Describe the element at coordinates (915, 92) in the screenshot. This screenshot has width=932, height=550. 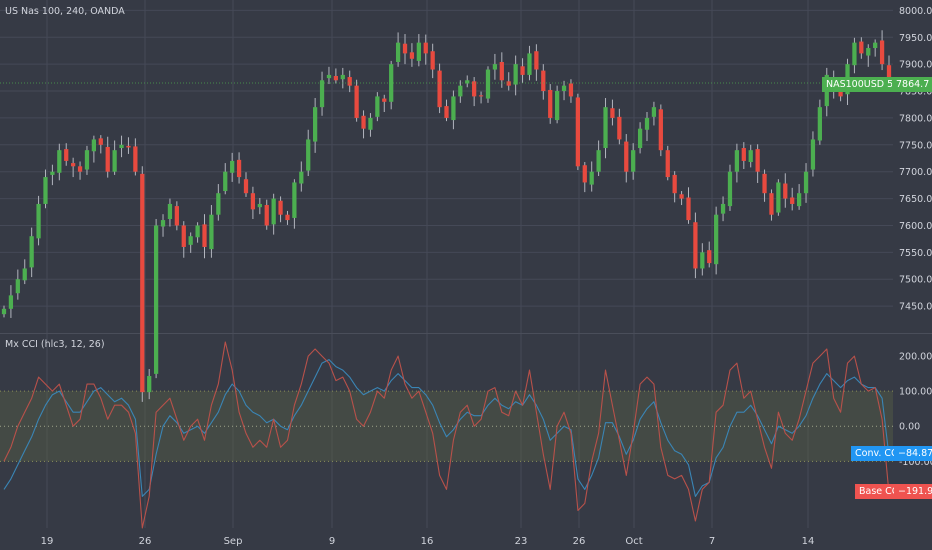
I see `price-tick-label: 7850.0` at that location.